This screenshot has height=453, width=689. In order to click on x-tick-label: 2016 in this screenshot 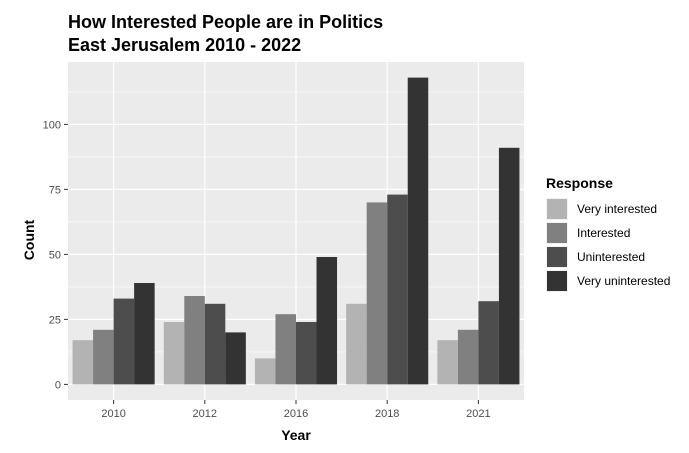, I will do `click(296, 414)`.